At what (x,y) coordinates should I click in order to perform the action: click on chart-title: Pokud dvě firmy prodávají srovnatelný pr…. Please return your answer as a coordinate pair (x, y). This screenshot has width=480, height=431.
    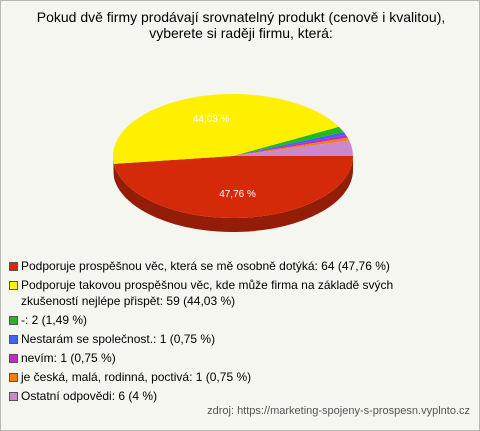
    Looking at the image, I should click on (241, 25).